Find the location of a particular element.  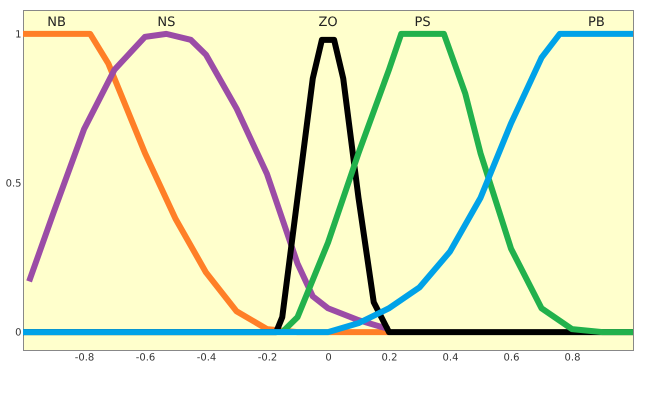

y-tick-label: 1 is located at coordinates (18, 34).